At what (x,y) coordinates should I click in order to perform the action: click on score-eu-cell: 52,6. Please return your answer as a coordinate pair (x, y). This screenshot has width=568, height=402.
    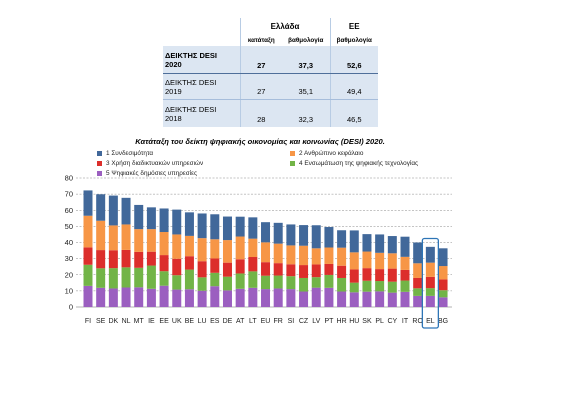
    Looking at the image, I should click on (354, 60).